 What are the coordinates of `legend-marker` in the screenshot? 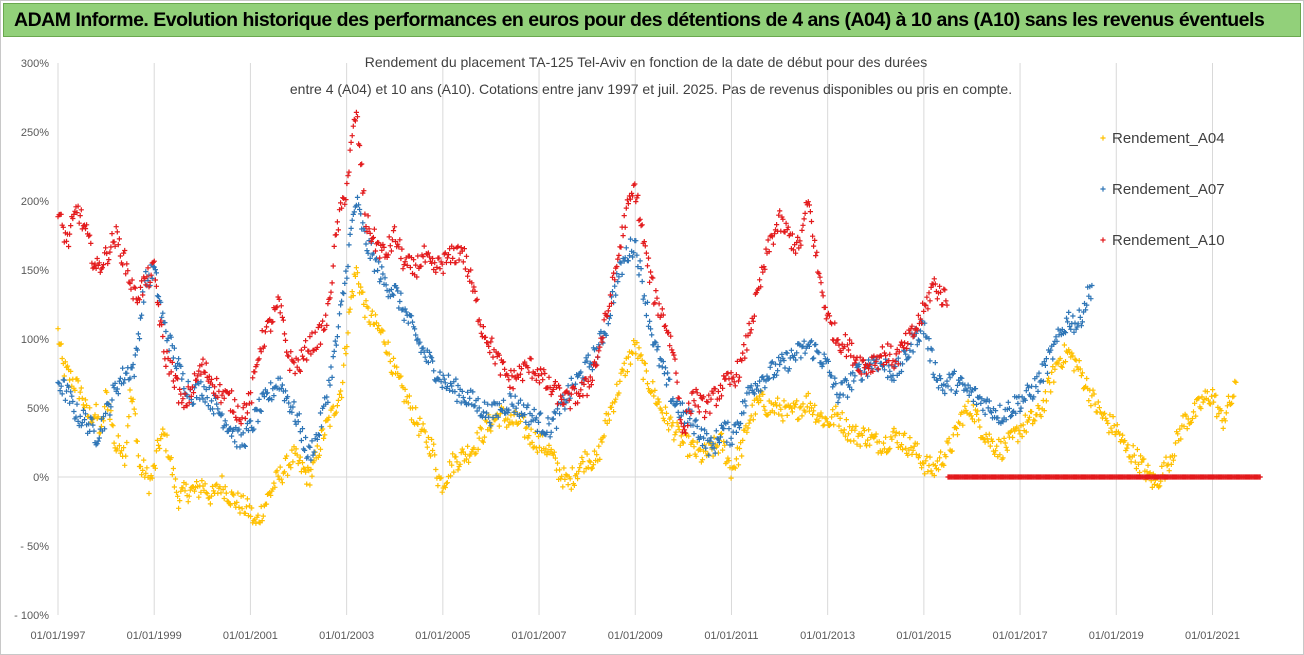 It's located at (1103, 240).